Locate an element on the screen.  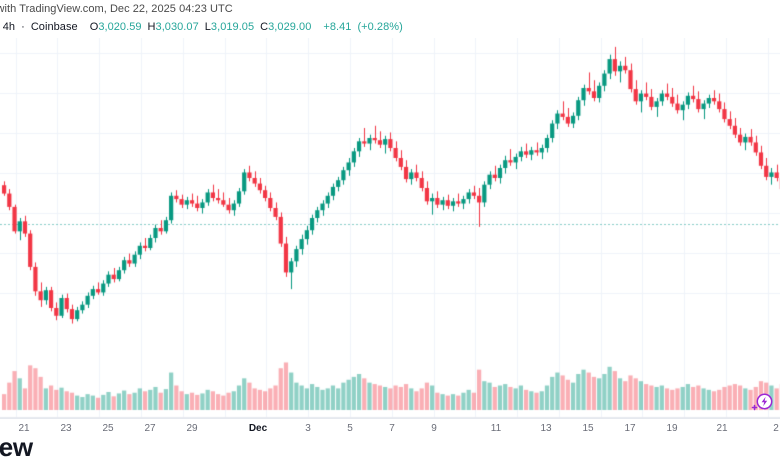
legend-sep-2: · is located at coordinates (23, 27).